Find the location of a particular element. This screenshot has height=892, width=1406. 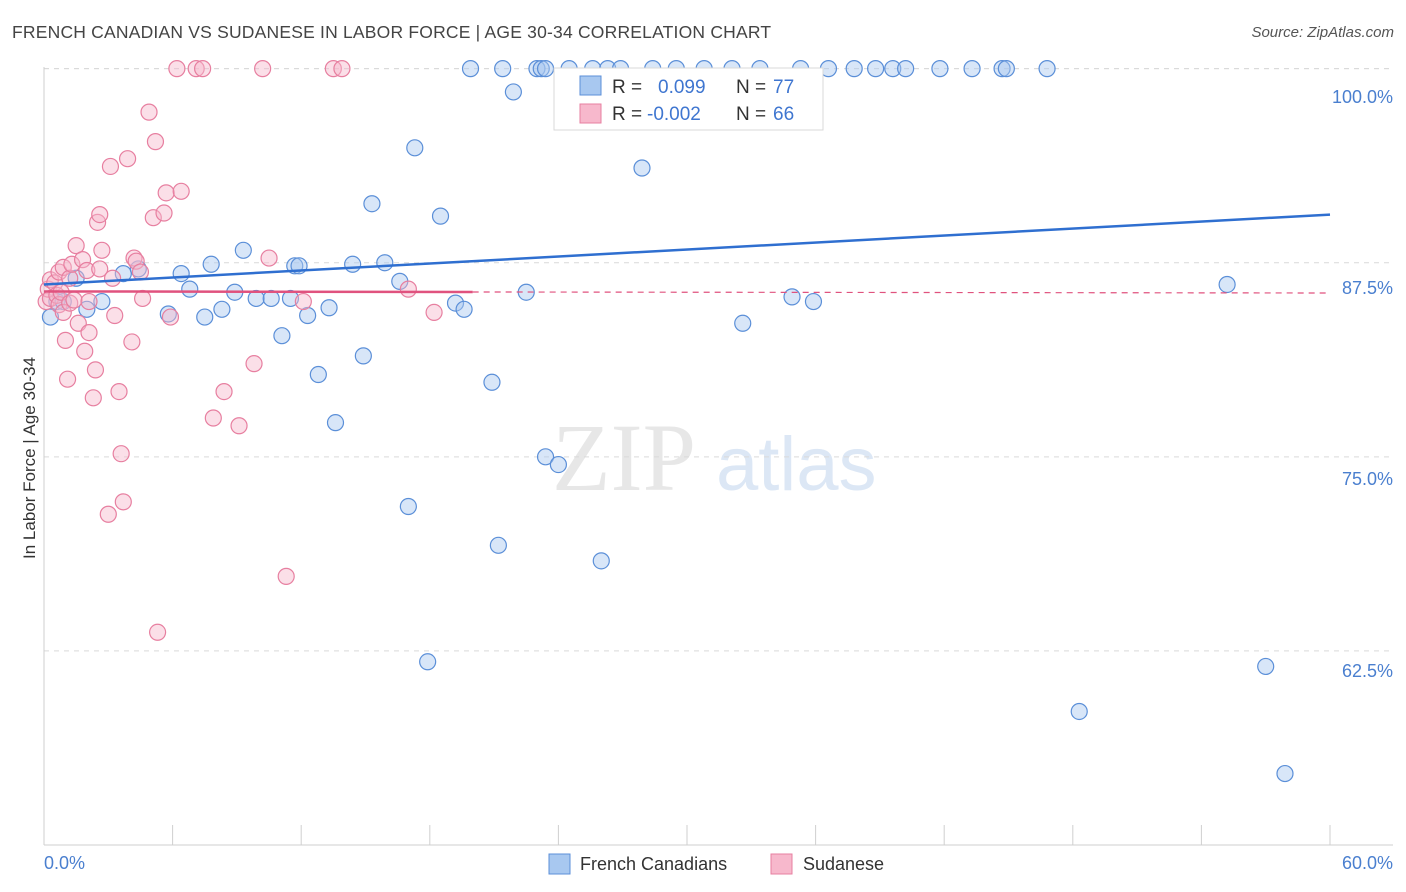

sudanese-trend-line-dashed is located at coordinates (901, 292).